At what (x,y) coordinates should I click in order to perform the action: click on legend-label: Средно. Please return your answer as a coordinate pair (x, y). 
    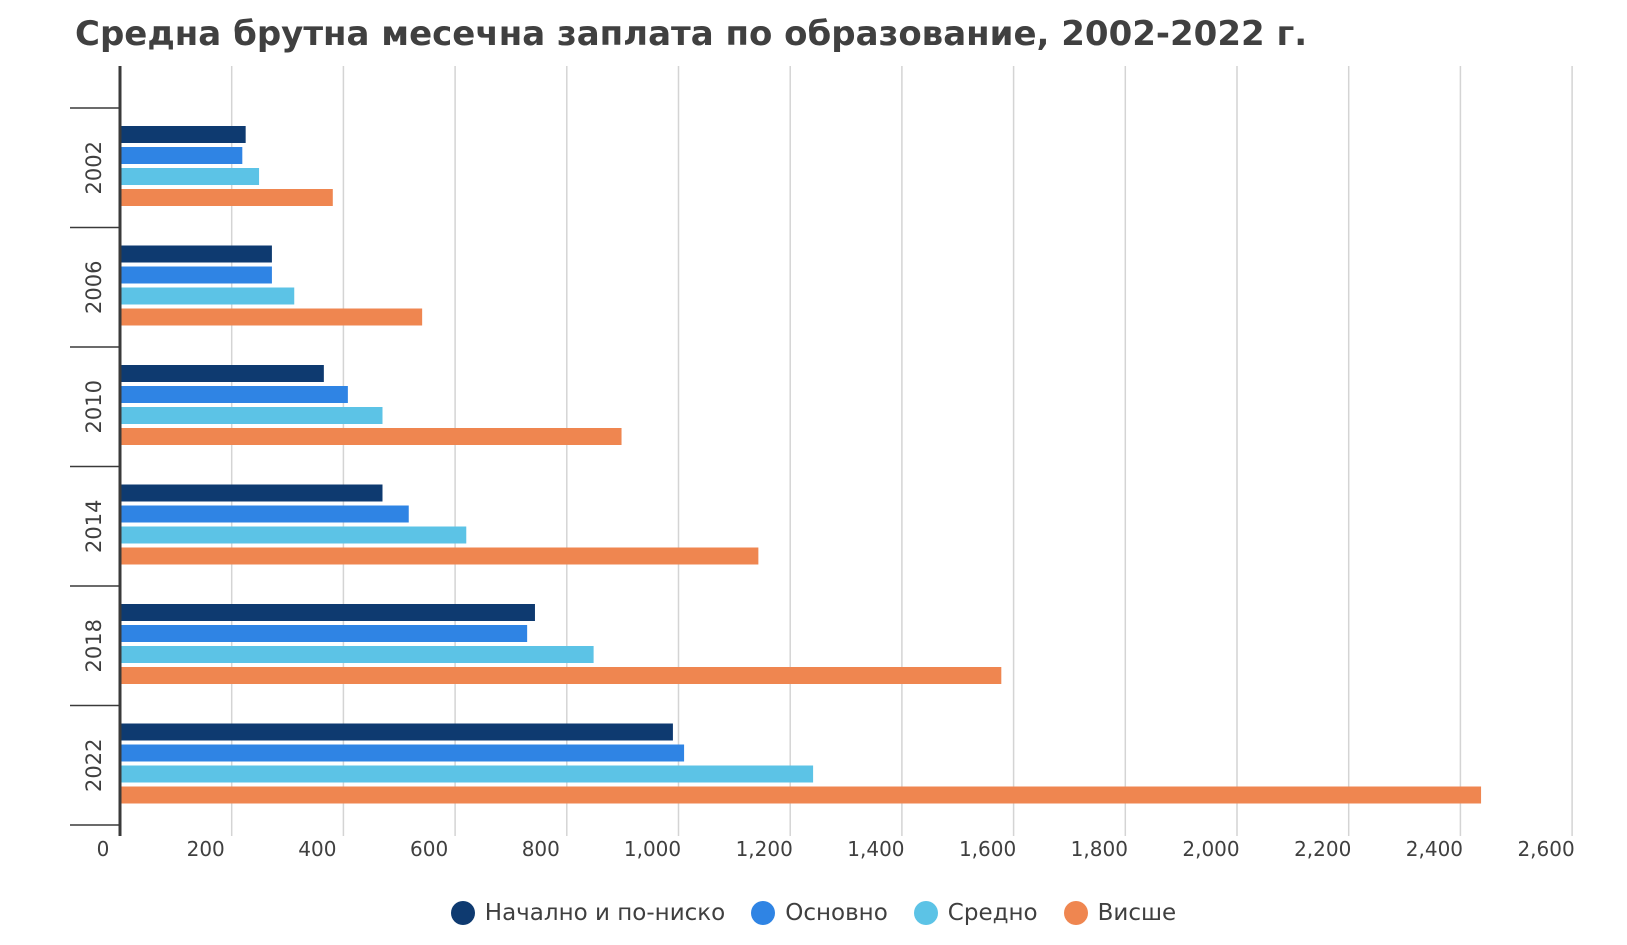
    Looking at the image, I should click on (992, 913).